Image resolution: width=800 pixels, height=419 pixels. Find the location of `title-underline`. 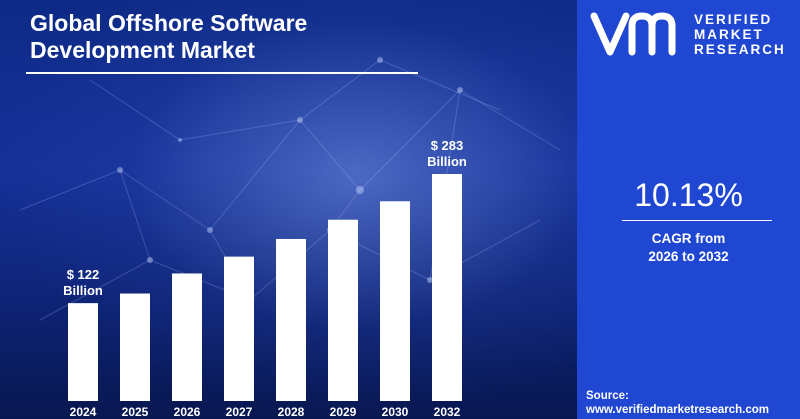

title-underline is located at coordinates (222, 73).